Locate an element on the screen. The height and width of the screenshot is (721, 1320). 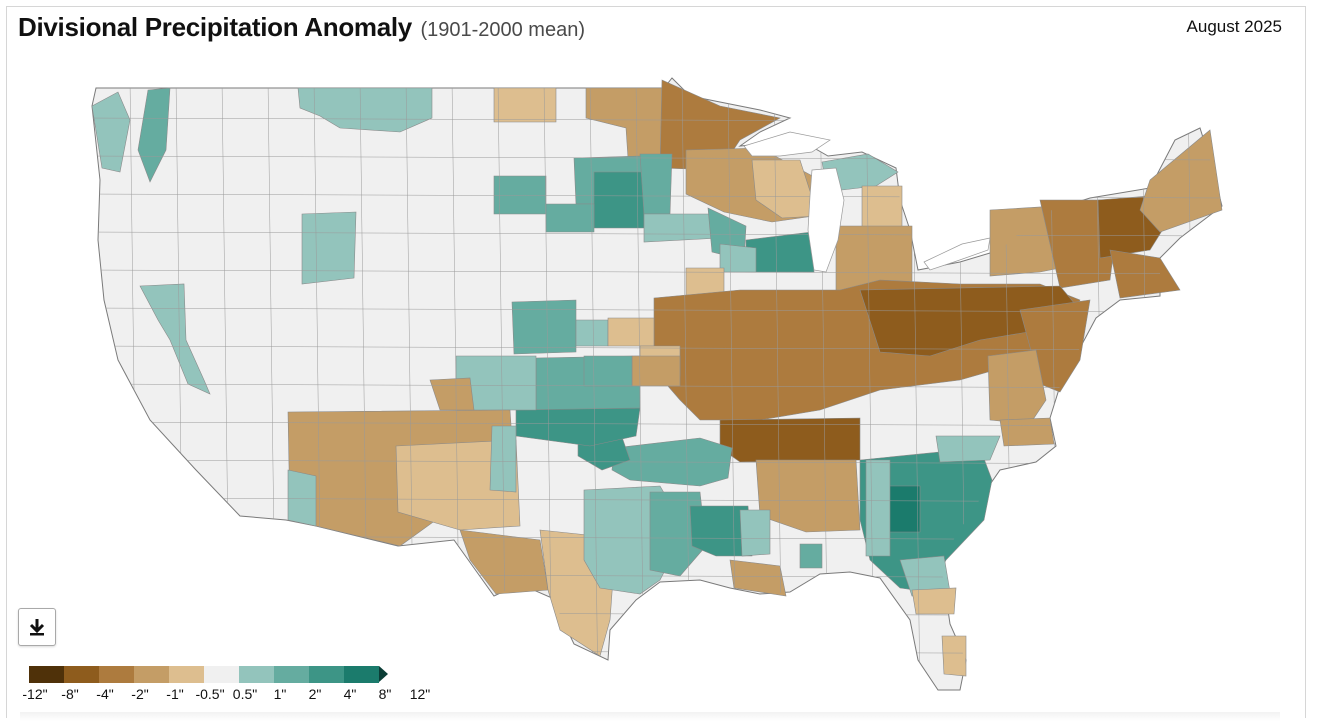
legend-label-7: 1" is located at coordinates (280, 694).